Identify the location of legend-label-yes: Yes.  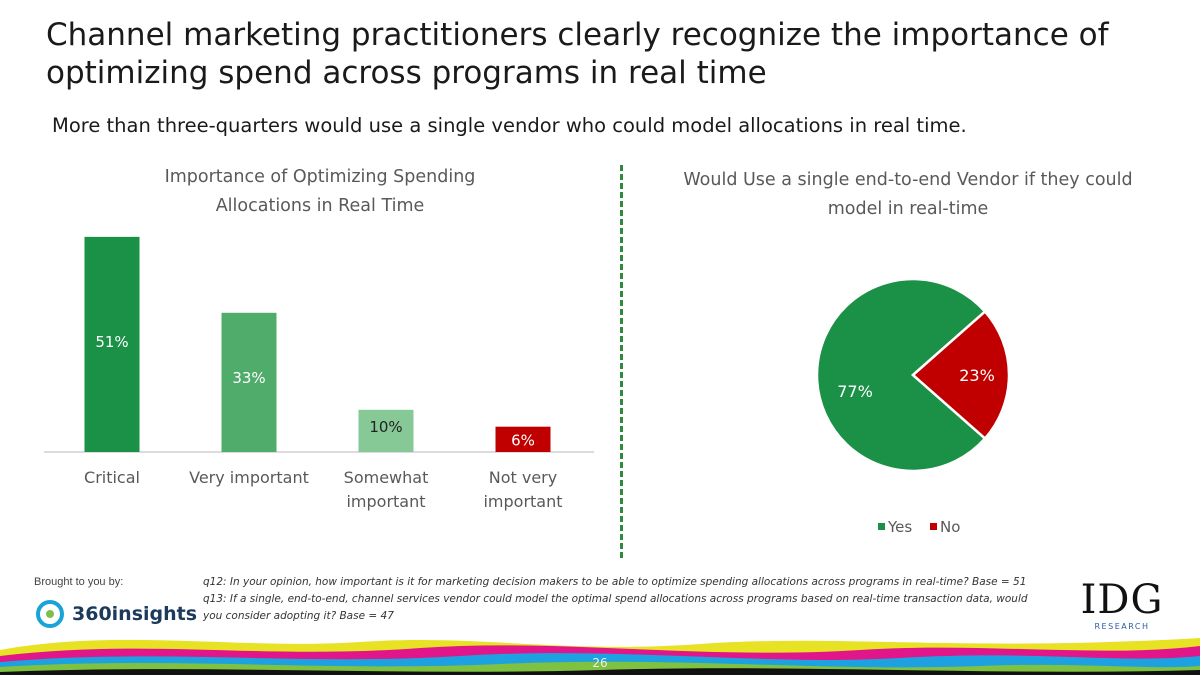
(899, 527).